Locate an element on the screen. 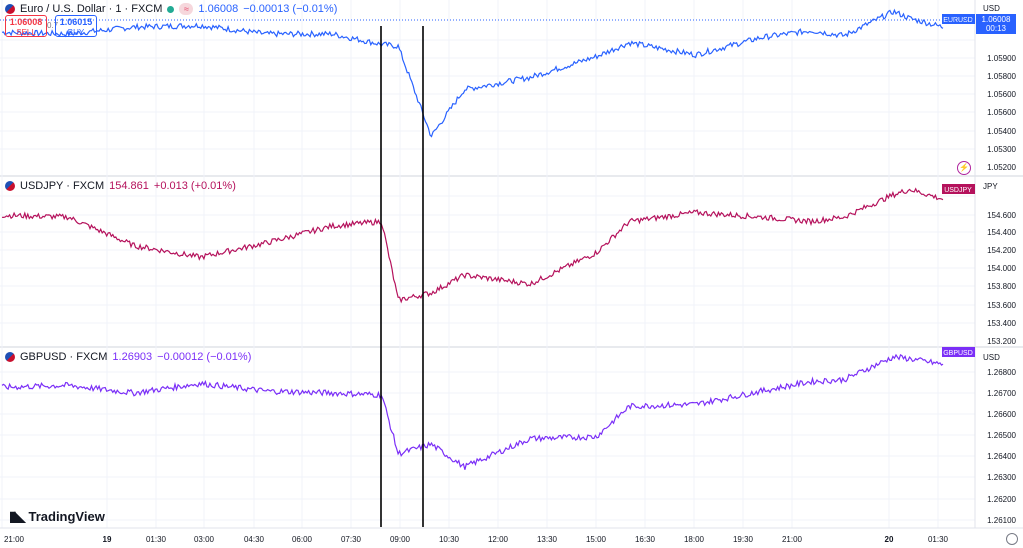 The width and height of the screenshot is (1023, 548). x-tick-label: 20 is located at coordinates (889, 539).